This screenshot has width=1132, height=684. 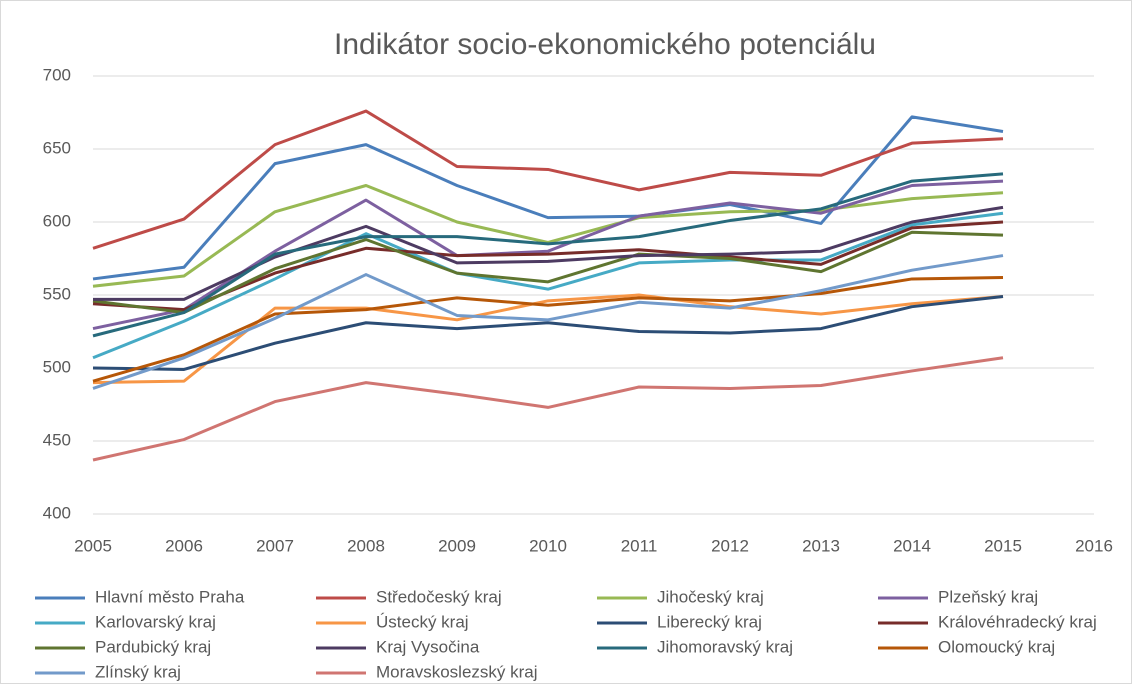 What do you see at coordinates (439, 596) in the screenshot?
I see `legend-label: Středočeský kraj` at bounding box center [439, 596].